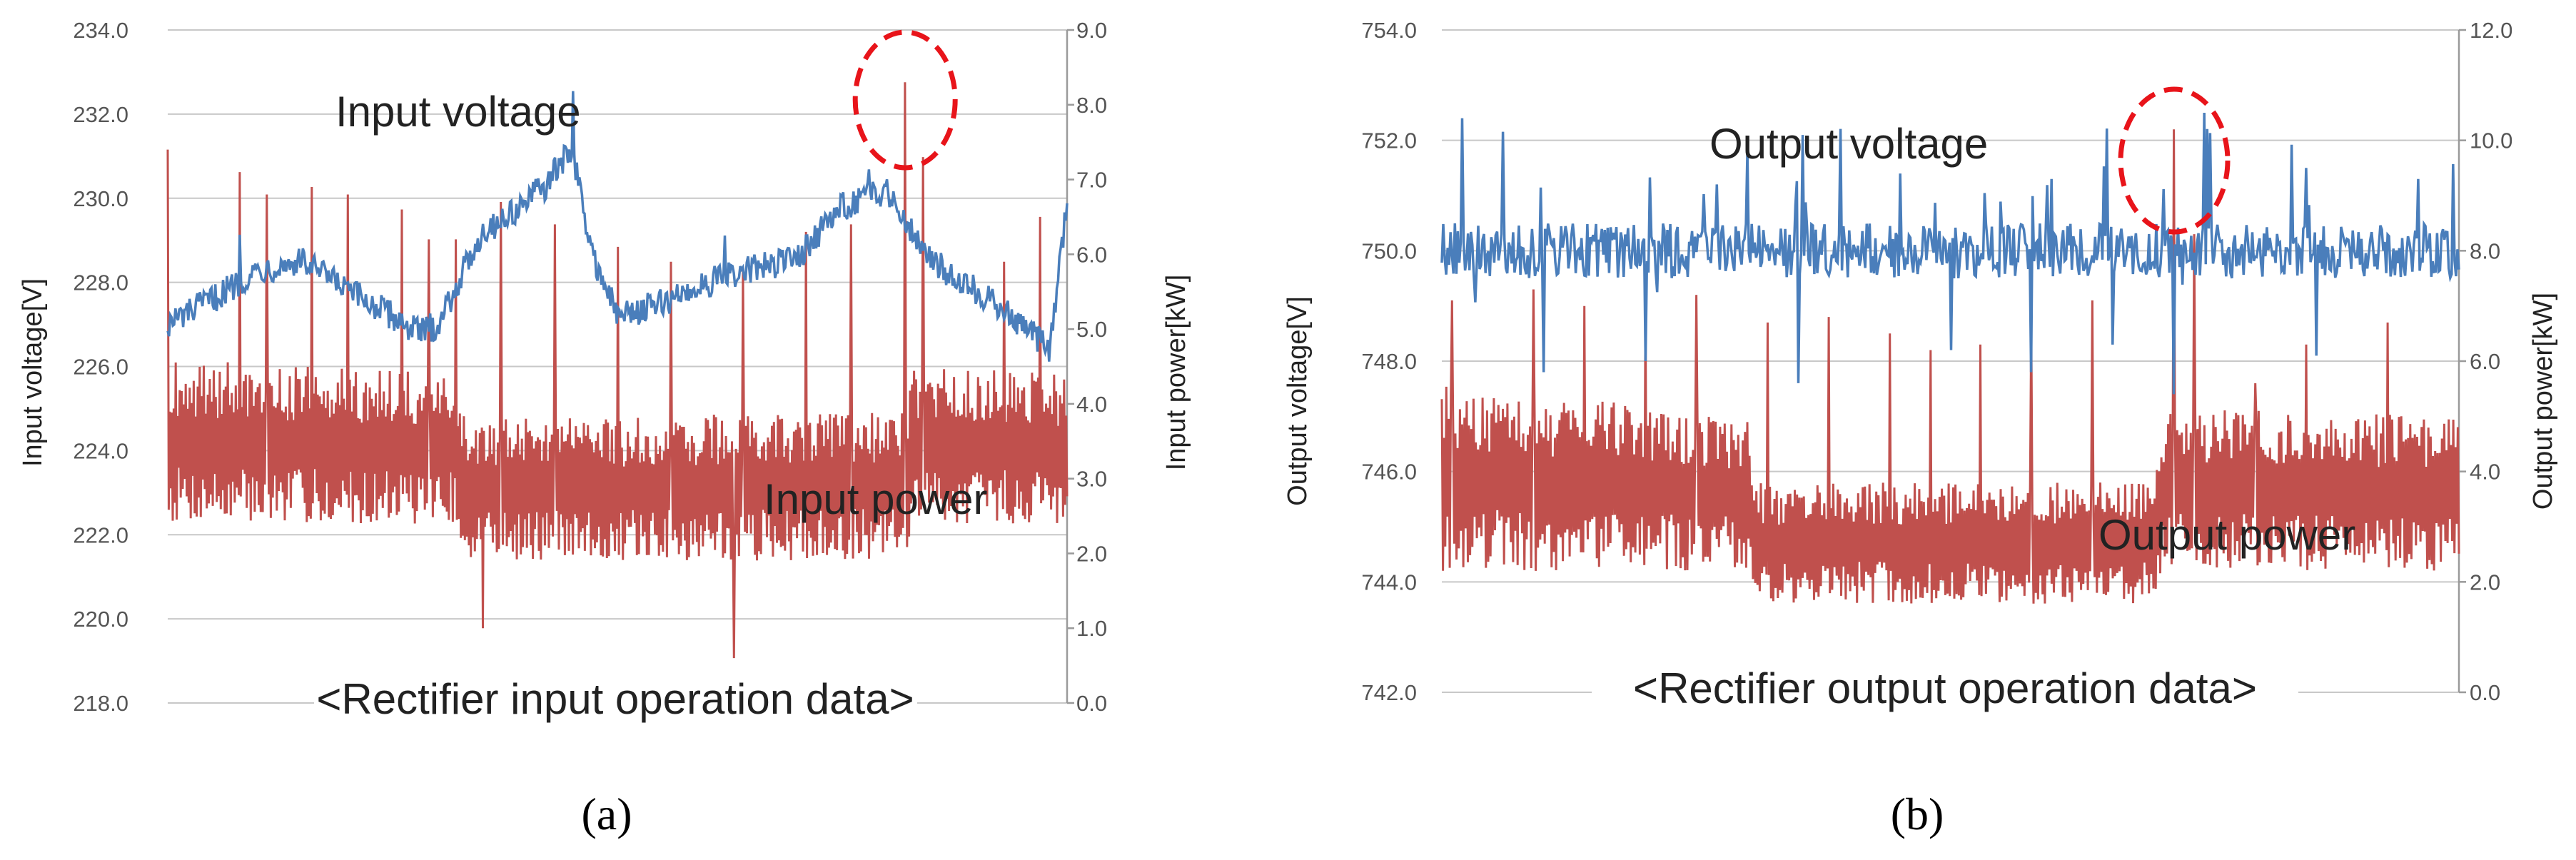  I want to click on y-right-tick-label: 3.0, so click(1091, 480).